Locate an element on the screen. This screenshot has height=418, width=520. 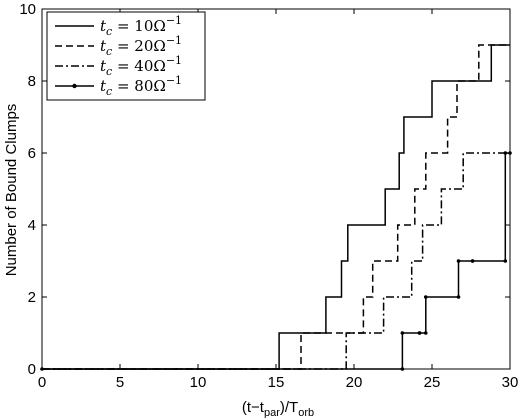
y-tick-label: 0 is located at coordinates (32, 369).